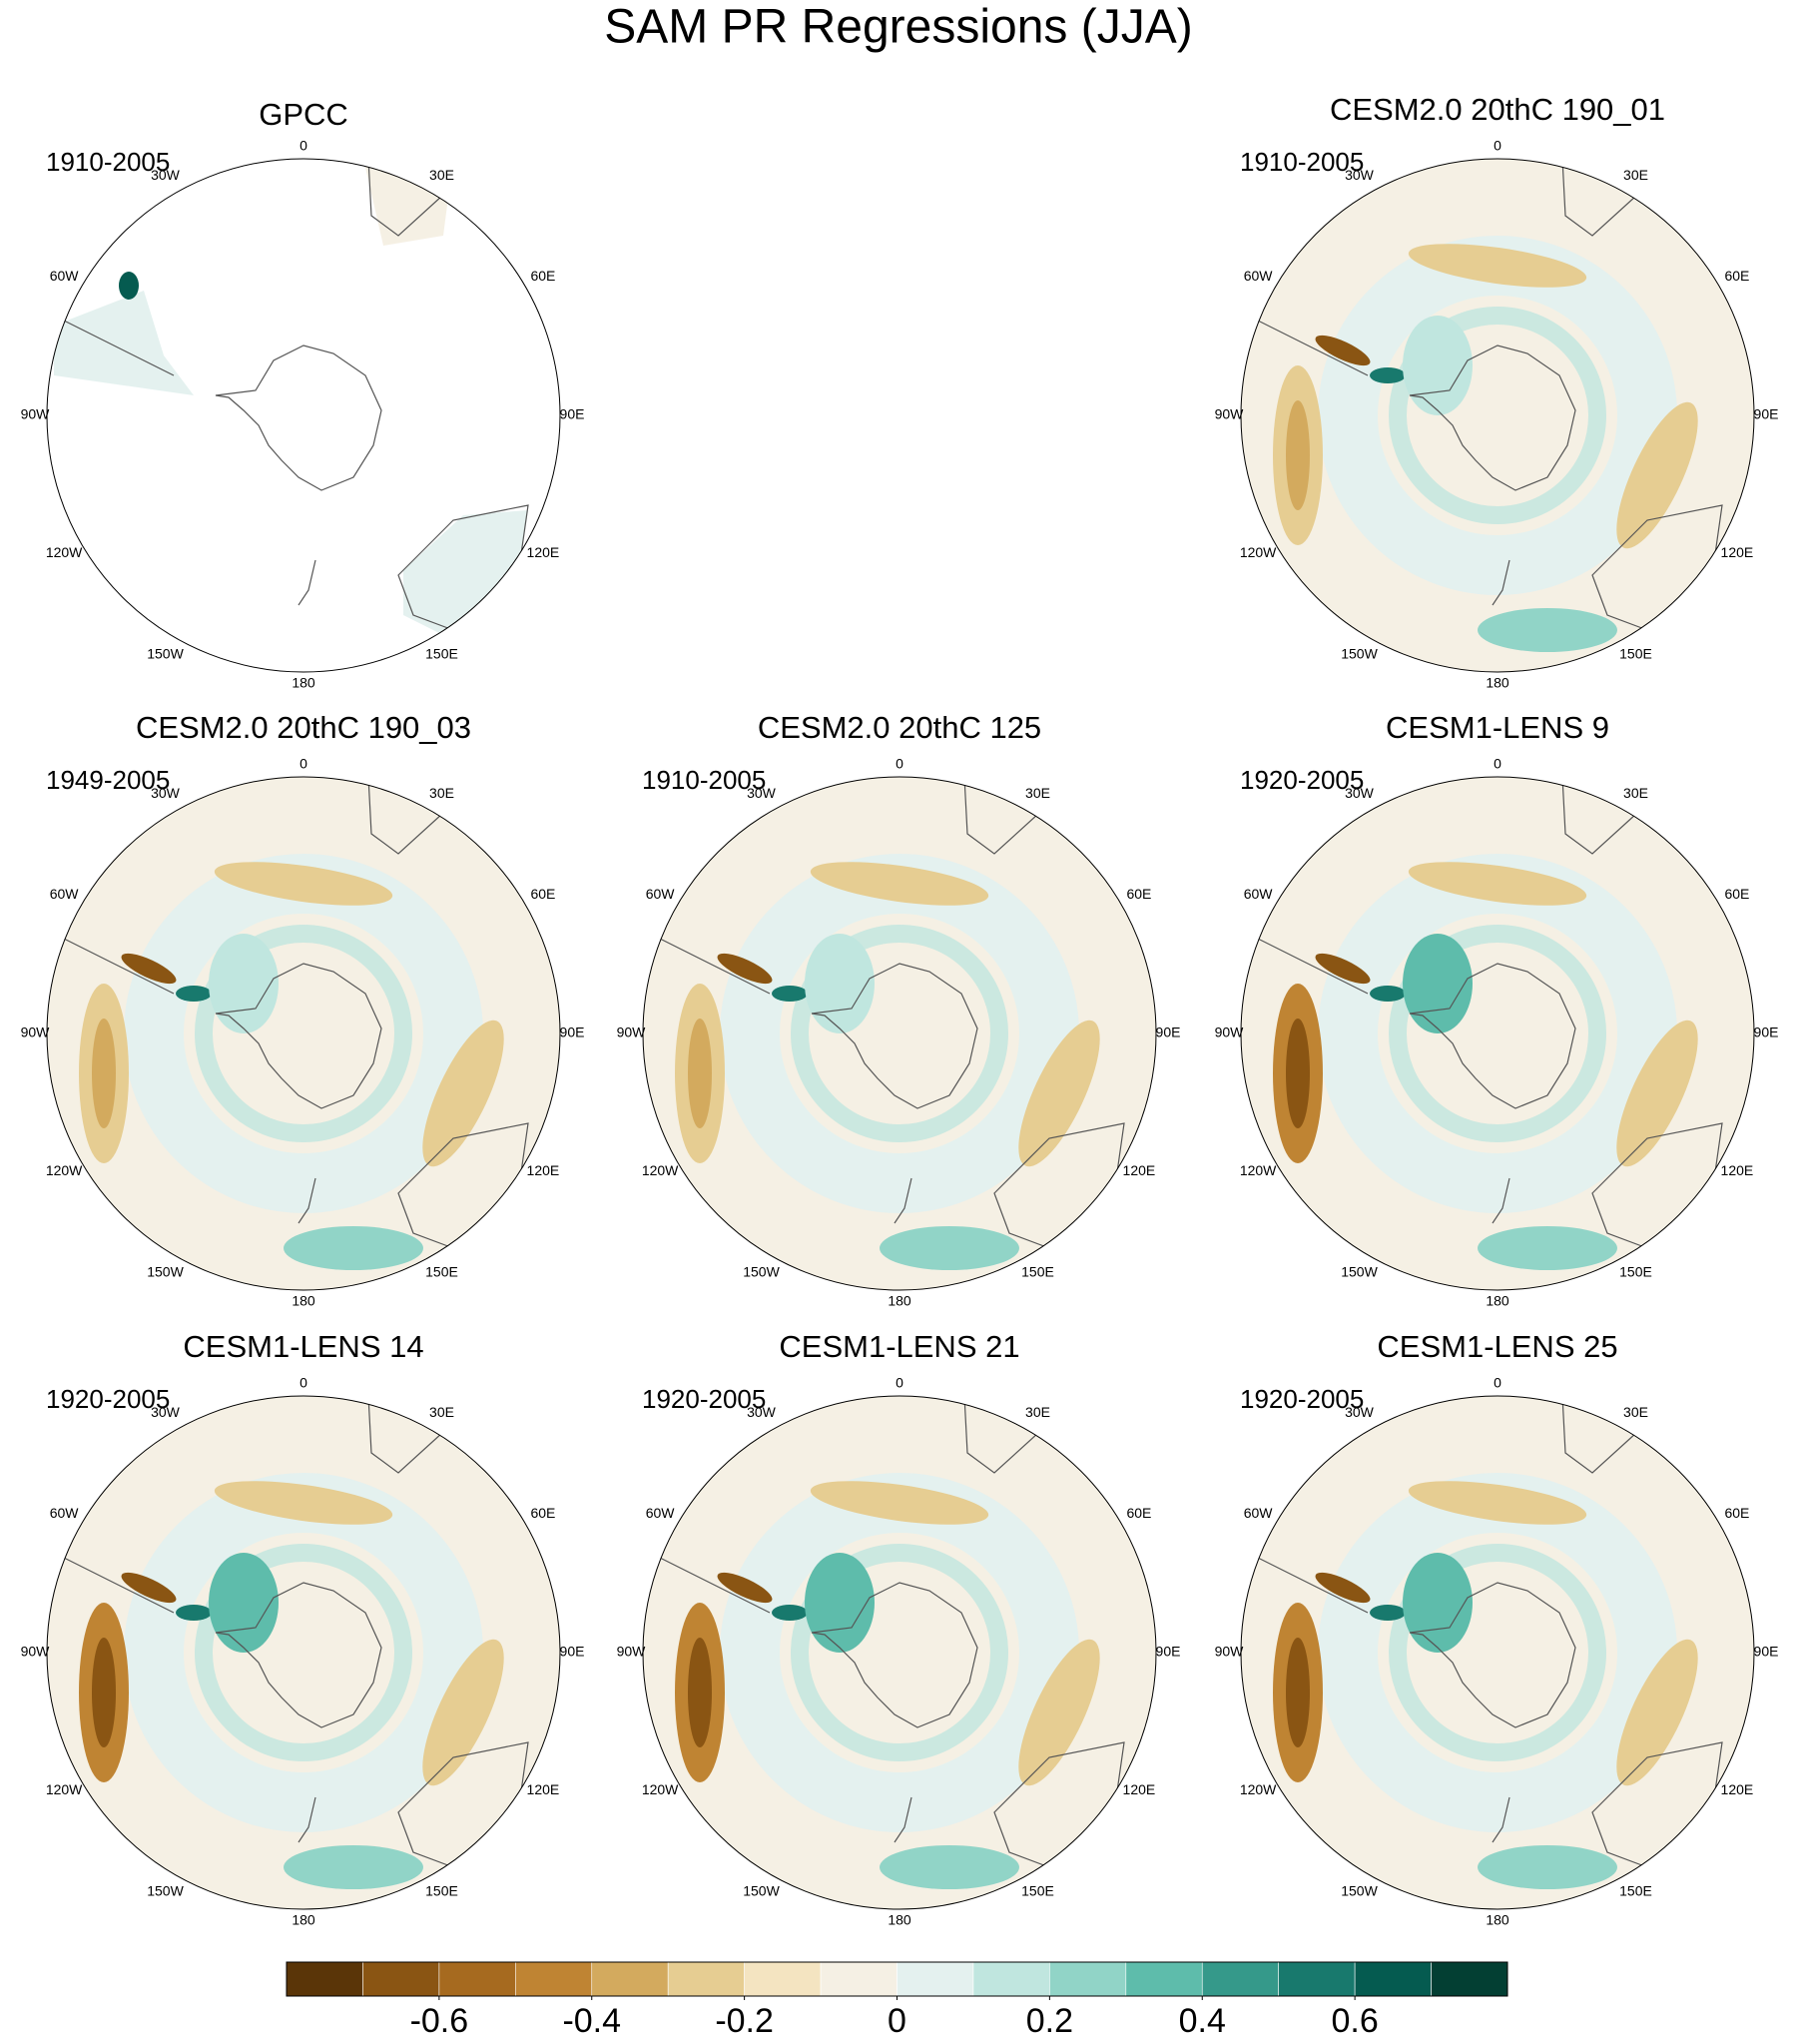 The width and height of the screenshot is (1797, 2044). What do you see at coordinates (1302, 162) in the screenshot?
I see `panel-period: 1910-2005` at bounding box center [1302, 162].